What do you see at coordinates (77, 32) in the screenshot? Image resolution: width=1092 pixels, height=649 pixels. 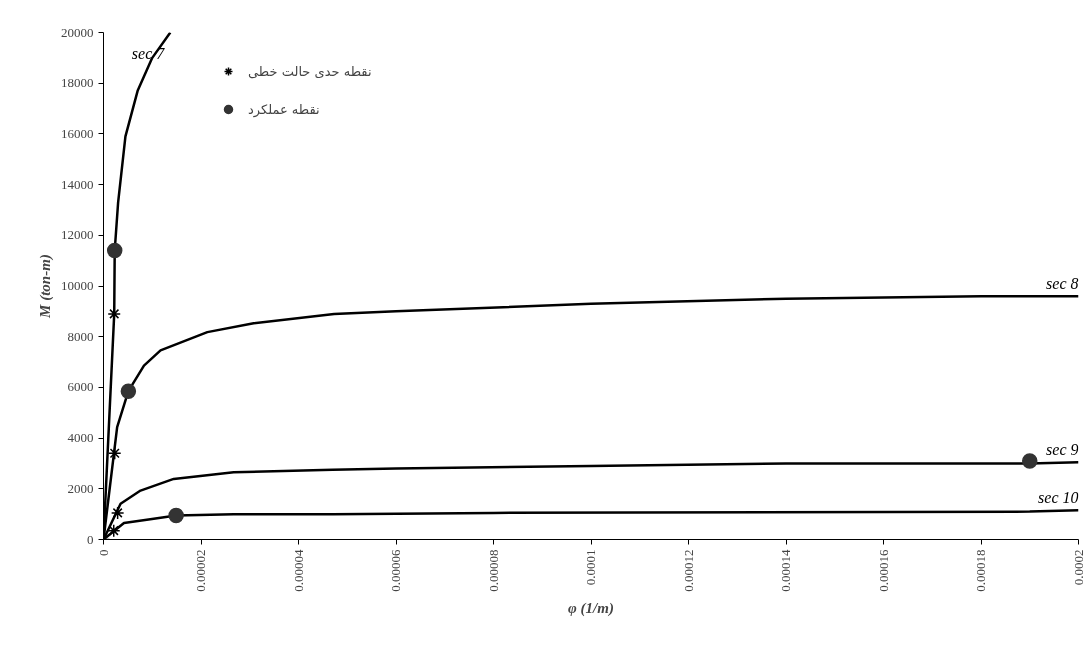 I see `y-tick-label: 20000` at bounding box center [77, 32].